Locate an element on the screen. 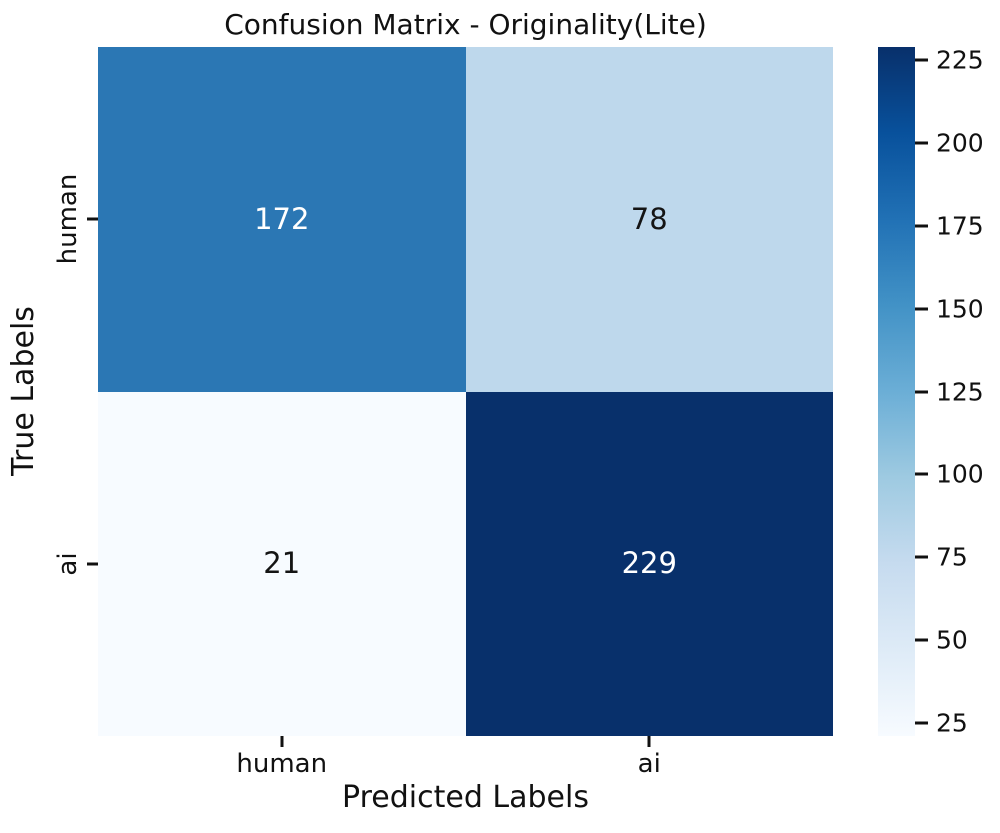 The height and width of the screenshot is (833, 1000). cell-value: 229 is located at coordinates (649, 563).